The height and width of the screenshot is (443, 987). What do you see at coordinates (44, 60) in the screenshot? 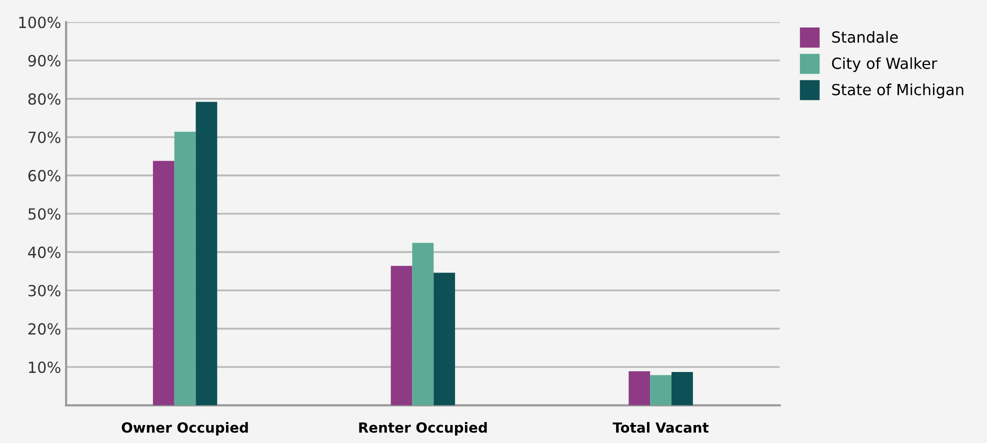
I see `y-tick-label: 90%` at bounding box center [44, 60].